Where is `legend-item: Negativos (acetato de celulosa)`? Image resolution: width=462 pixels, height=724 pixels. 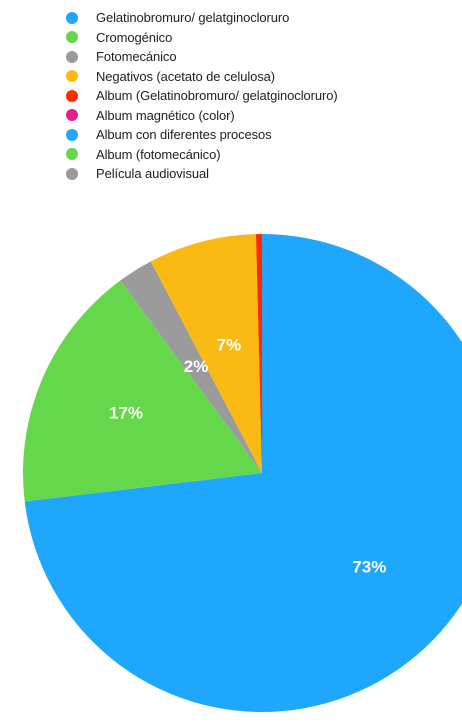 legend-item: Negativos (acetato de celulosa) is located at coordinates (202, 77).